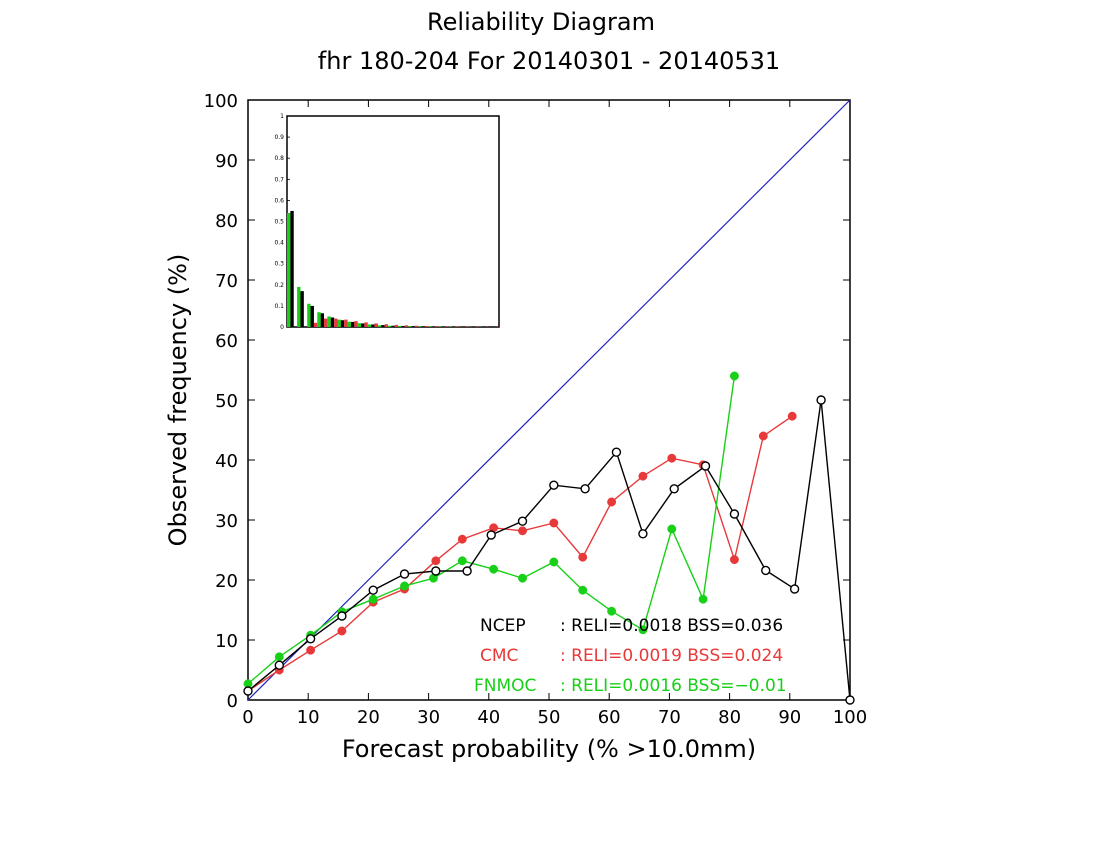  I want to click on inset-y-tick-label: 0.8, so click(279, 158).